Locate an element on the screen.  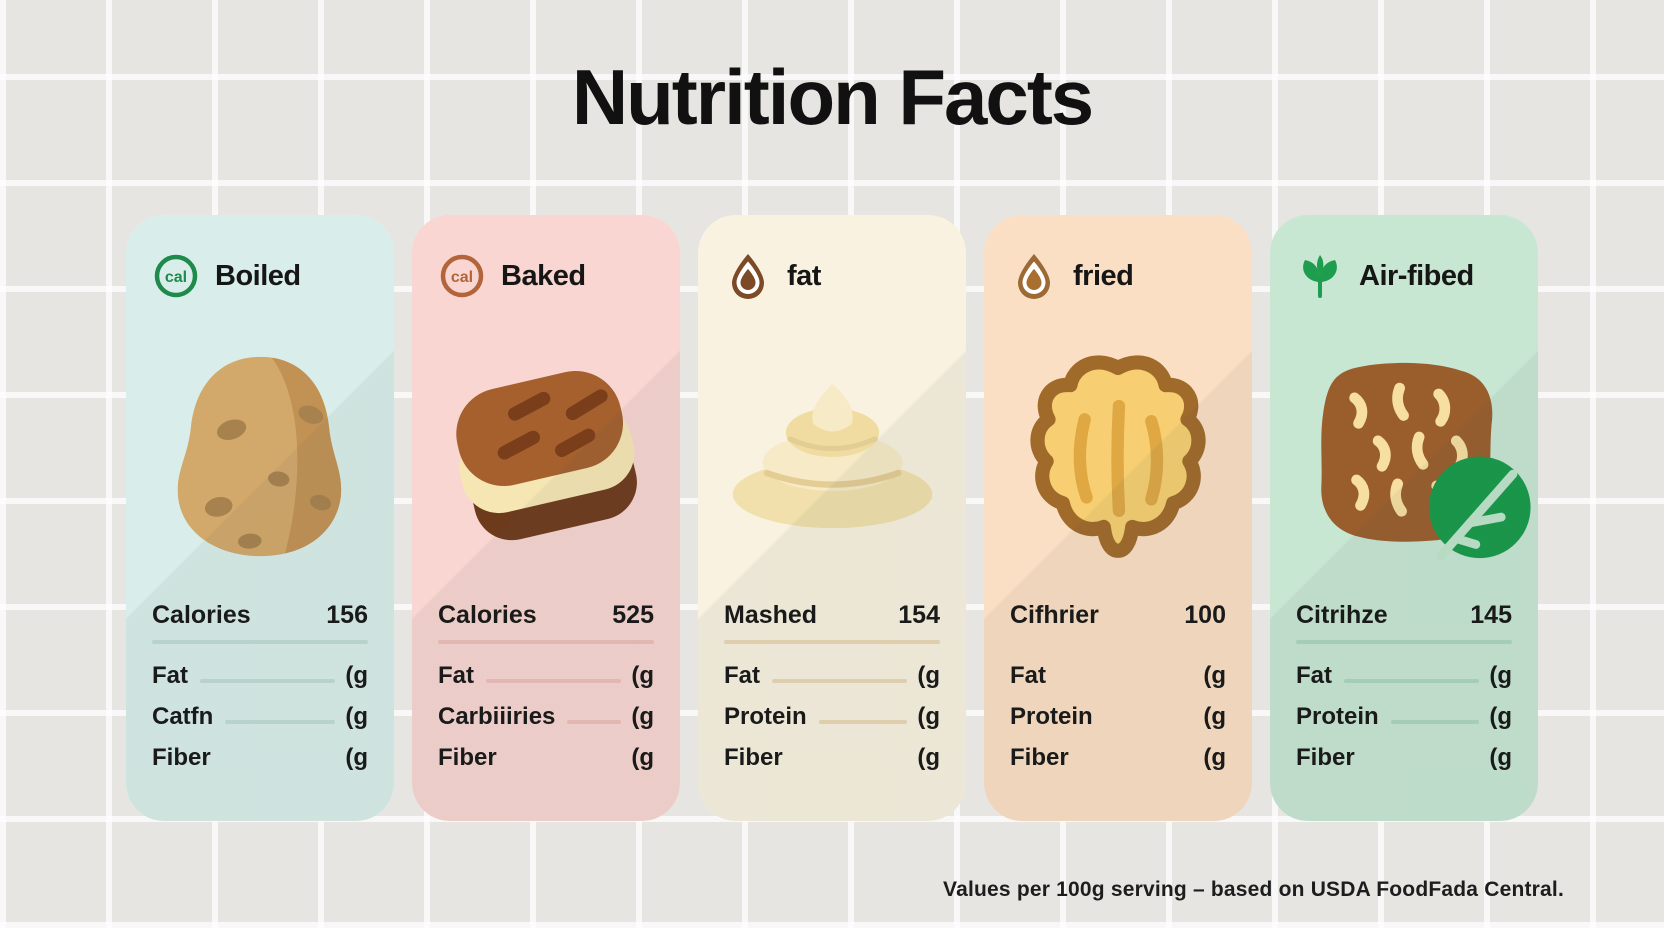
card-header: cal Boiled is located at coordinates (260, 276).